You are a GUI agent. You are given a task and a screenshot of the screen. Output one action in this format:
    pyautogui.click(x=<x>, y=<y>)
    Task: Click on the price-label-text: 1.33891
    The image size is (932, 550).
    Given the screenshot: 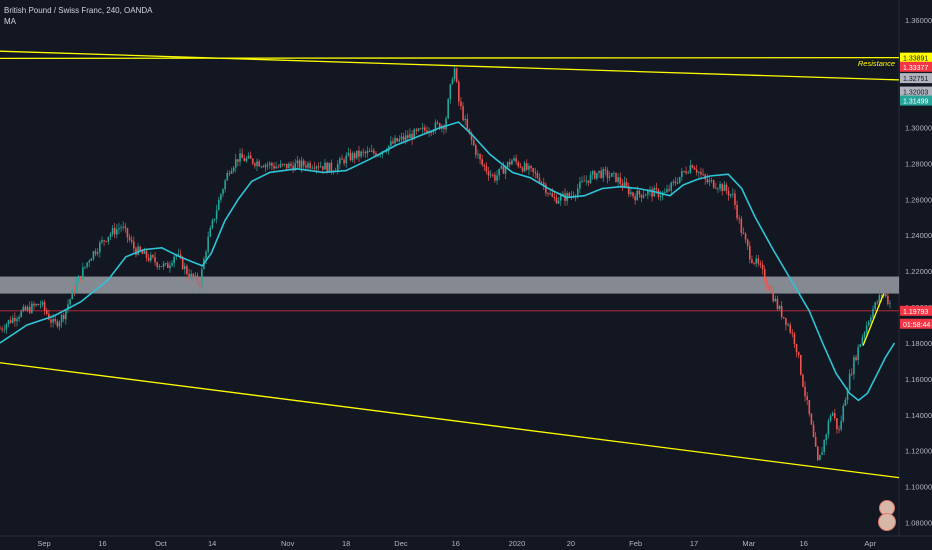 What is the action you would take?
    pyautogui.click(x=915, y=59)
    